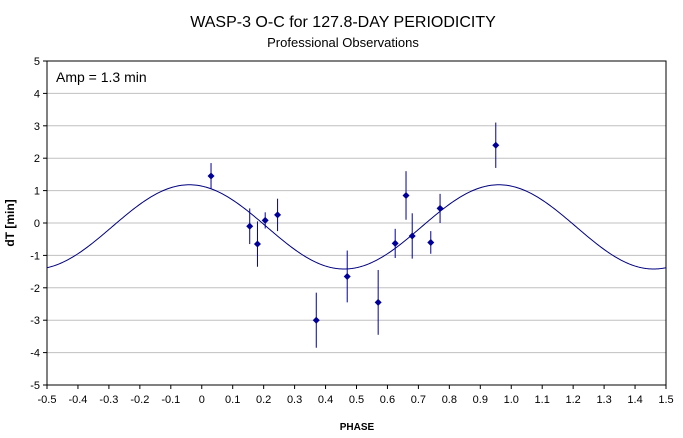 The height and width of the screenshot is (438, 683). Describe the element at coordinates (356, 400) in the screenshot. I see `x-tick-label: 0.5` at that location.